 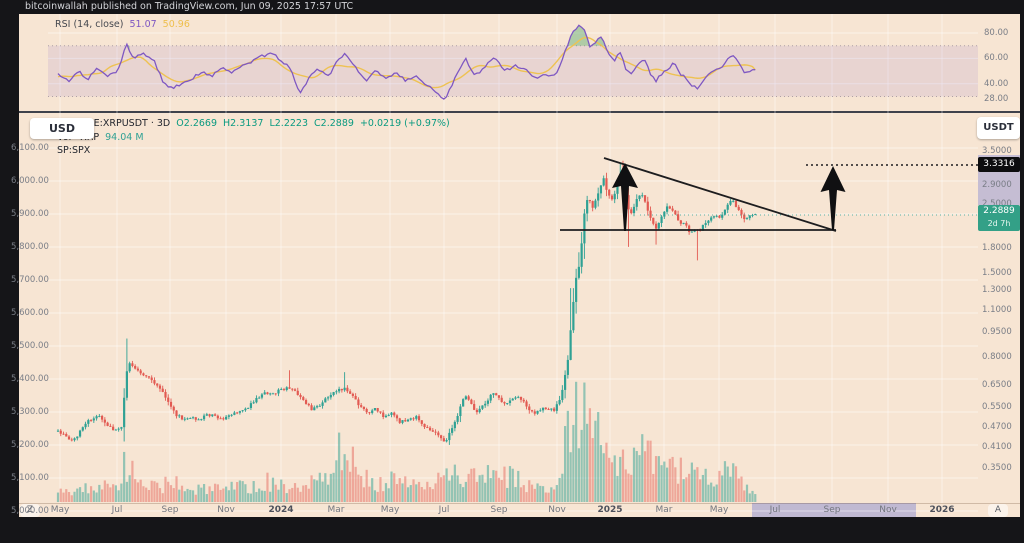 What do you see at coordinates (89, 24) in the screenshot?
I see `rsi-legend-title: RSI (14, close)` at bounding box center [89, 24].